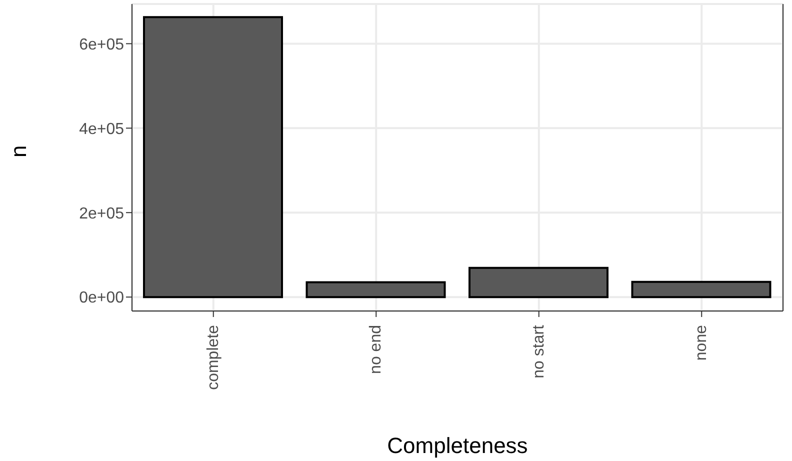  I want to click on y-tick-label: 4e+05, so click(101, 129).